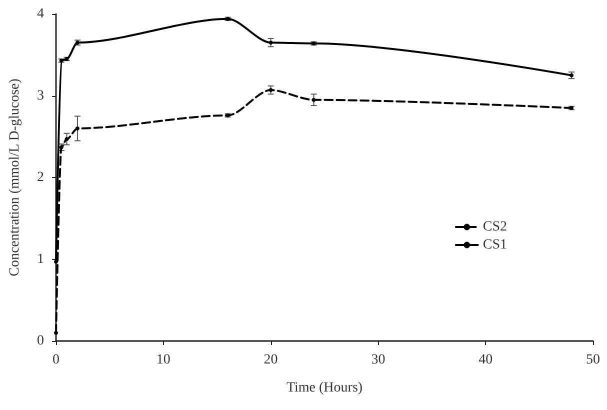 The width and height of the screenshot is (607, 410). I want to click on x-tick-label: 0, so click(56, 360).